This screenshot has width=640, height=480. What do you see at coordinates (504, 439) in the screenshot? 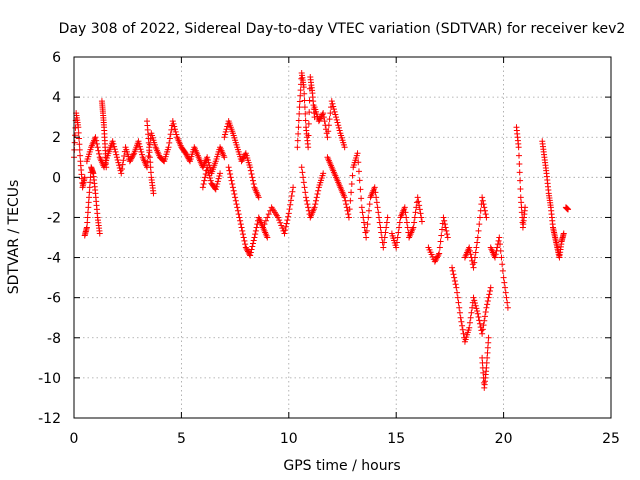
I see `x-tick-label: 20` at bounding box center [504, 439].